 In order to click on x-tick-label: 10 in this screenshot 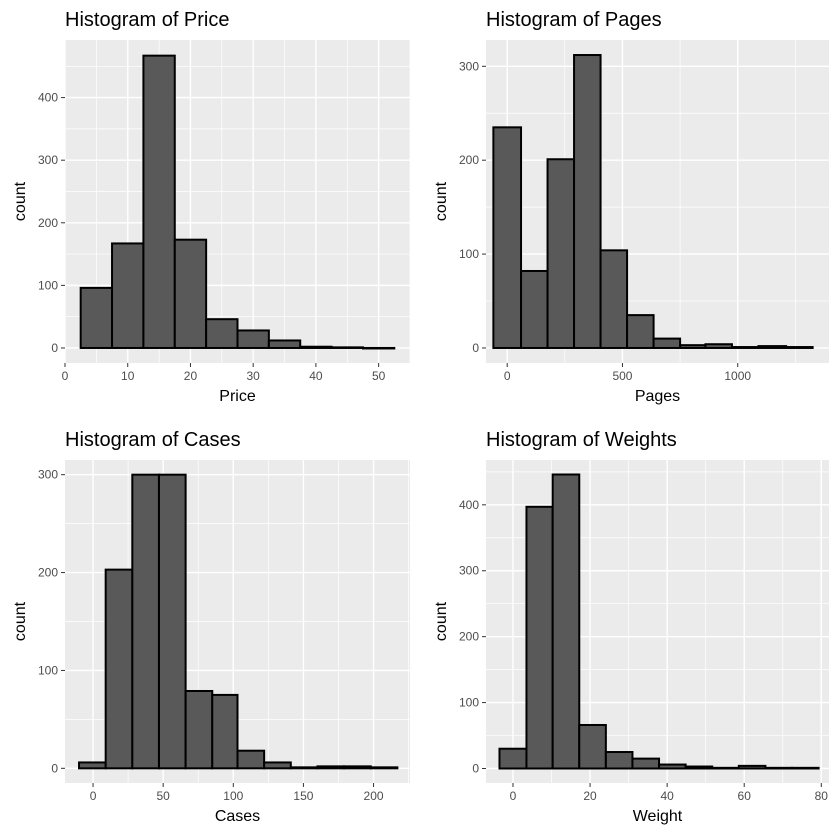, I will do `click(128, 376)`.